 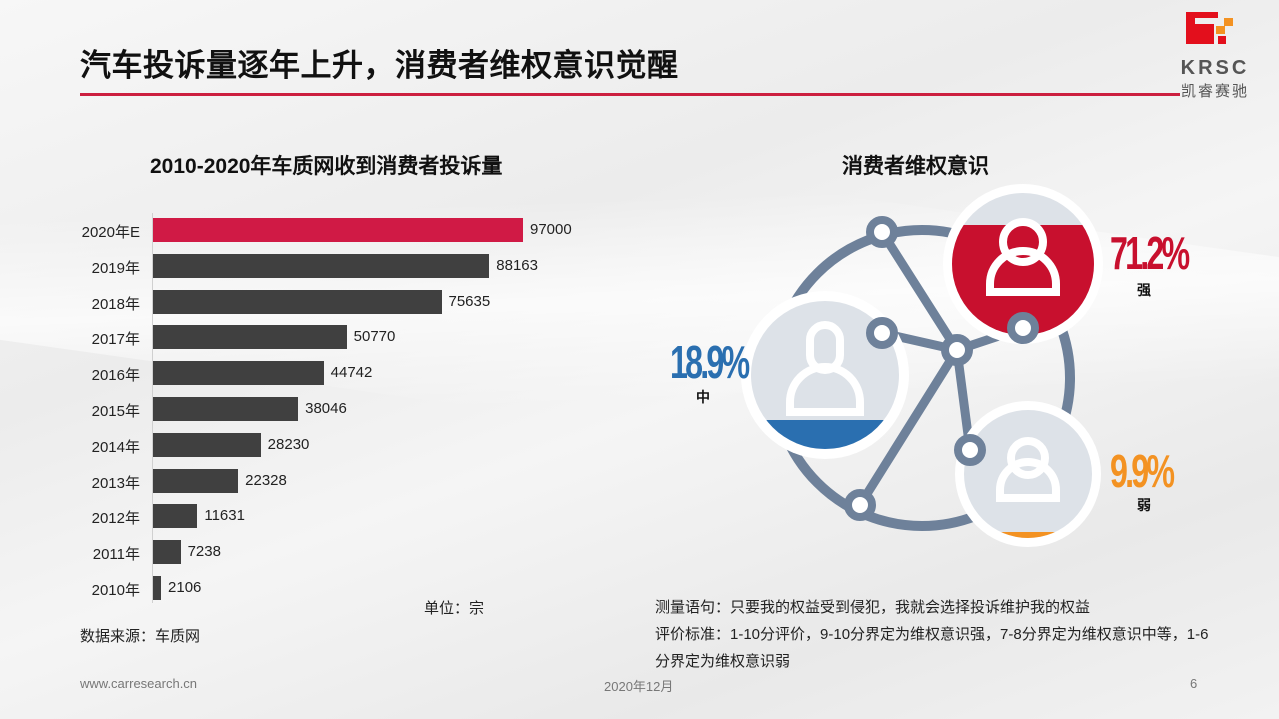 I want to click on weak-label: 弱, so click(x=1144, y=505).